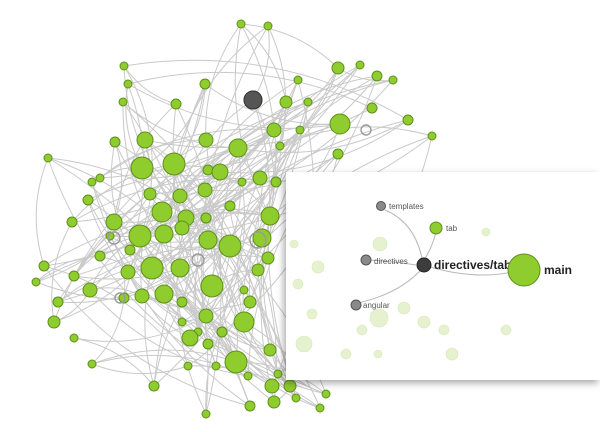 This screenshot has height=432, width=600. I want to click on graph-hub-node, so click(253, 100).